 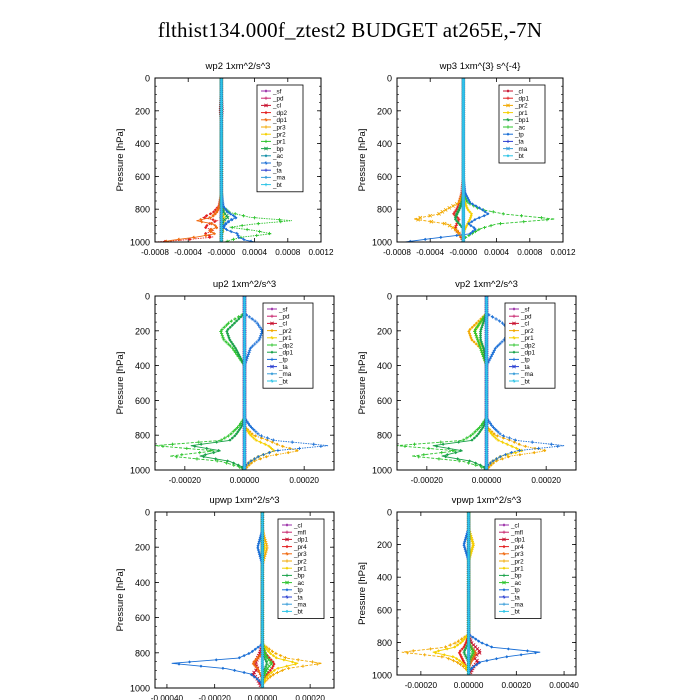 What do you see at coordinates (286, 353) in the screenshot?
I see `legend-label: _dp1` at bounding box center [286, 353].